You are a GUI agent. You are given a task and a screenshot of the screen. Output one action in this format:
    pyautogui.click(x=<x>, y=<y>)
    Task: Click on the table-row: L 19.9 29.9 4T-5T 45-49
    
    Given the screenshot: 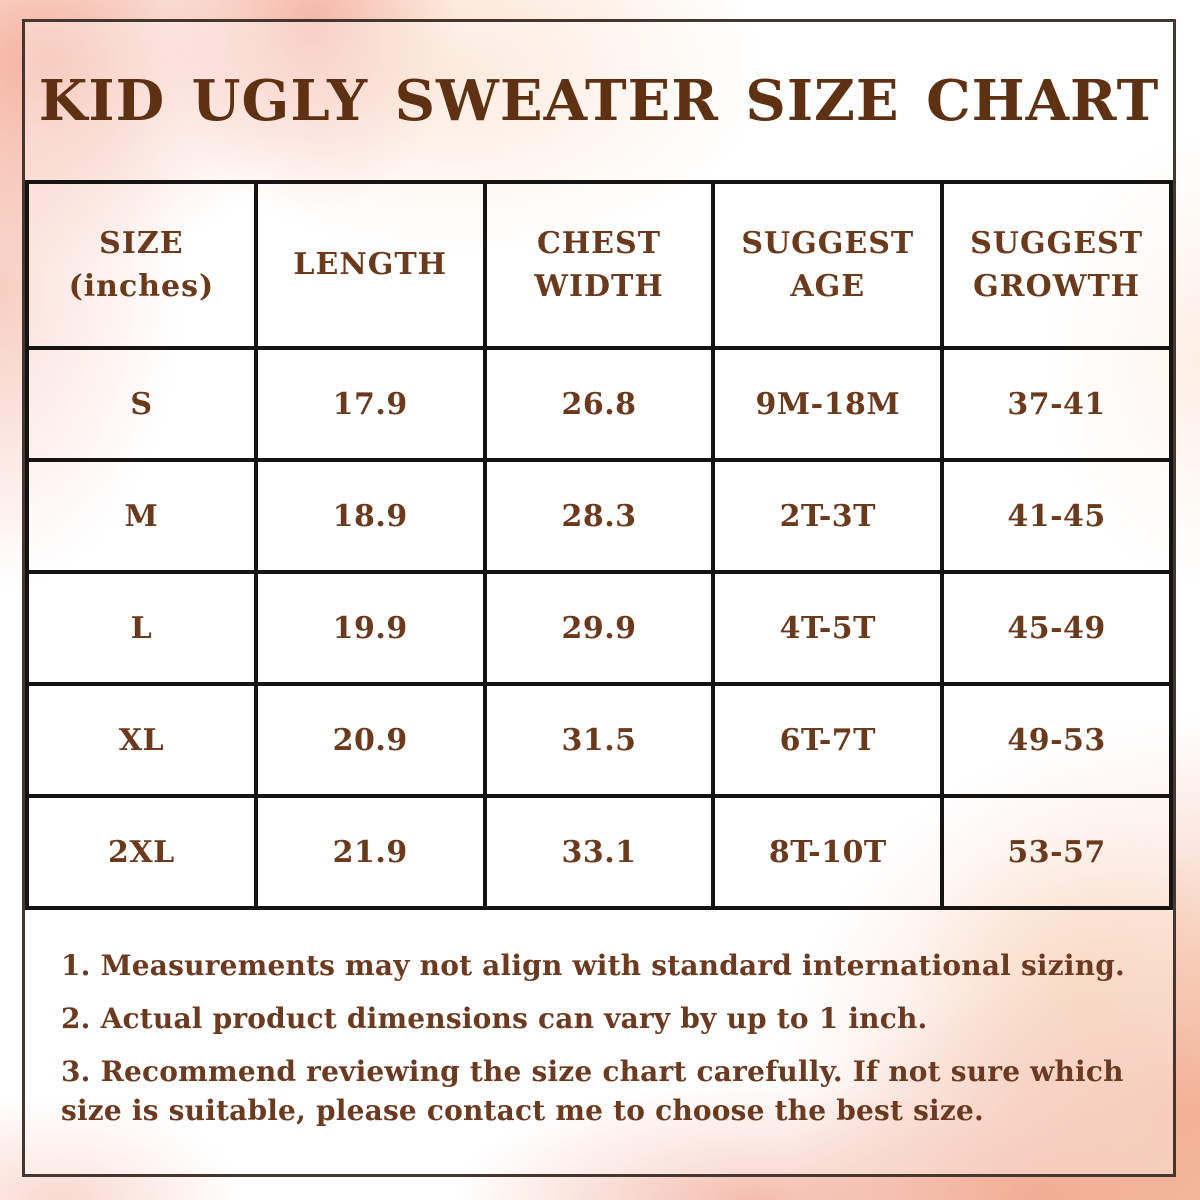 What is the action you would take?
    pyautogui.click(x=599, y=628)
    